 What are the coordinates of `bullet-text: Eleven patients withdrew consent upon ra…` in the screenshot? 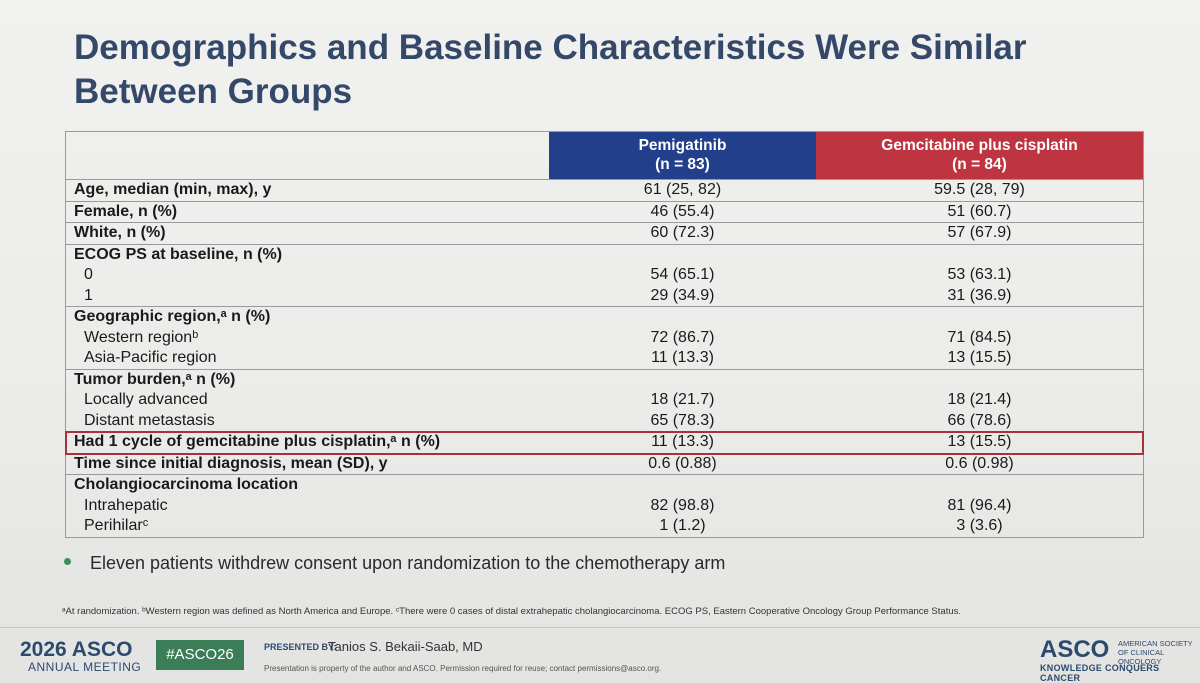 It's located at (408, 563).